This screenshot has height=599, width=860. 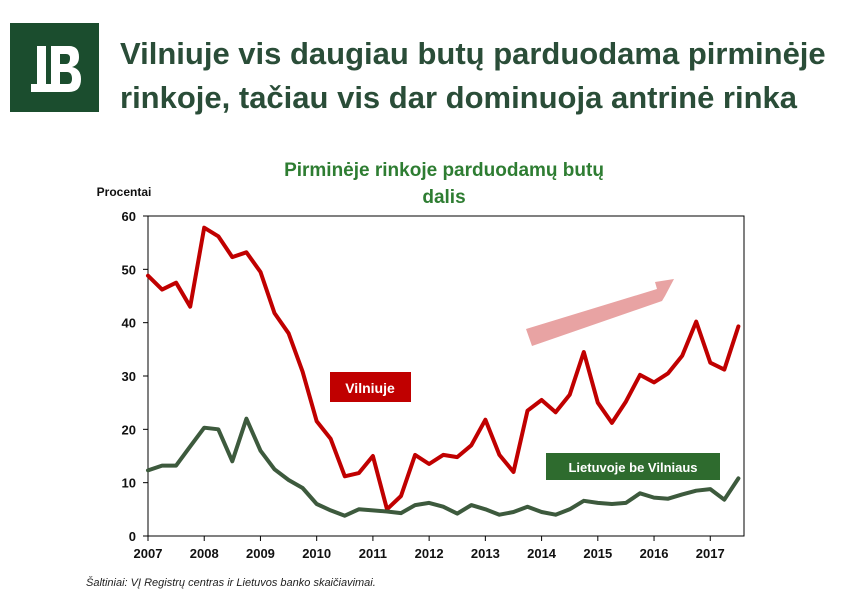 I want to click on chart-title-line2: dalis, so click(x=443, y=197).